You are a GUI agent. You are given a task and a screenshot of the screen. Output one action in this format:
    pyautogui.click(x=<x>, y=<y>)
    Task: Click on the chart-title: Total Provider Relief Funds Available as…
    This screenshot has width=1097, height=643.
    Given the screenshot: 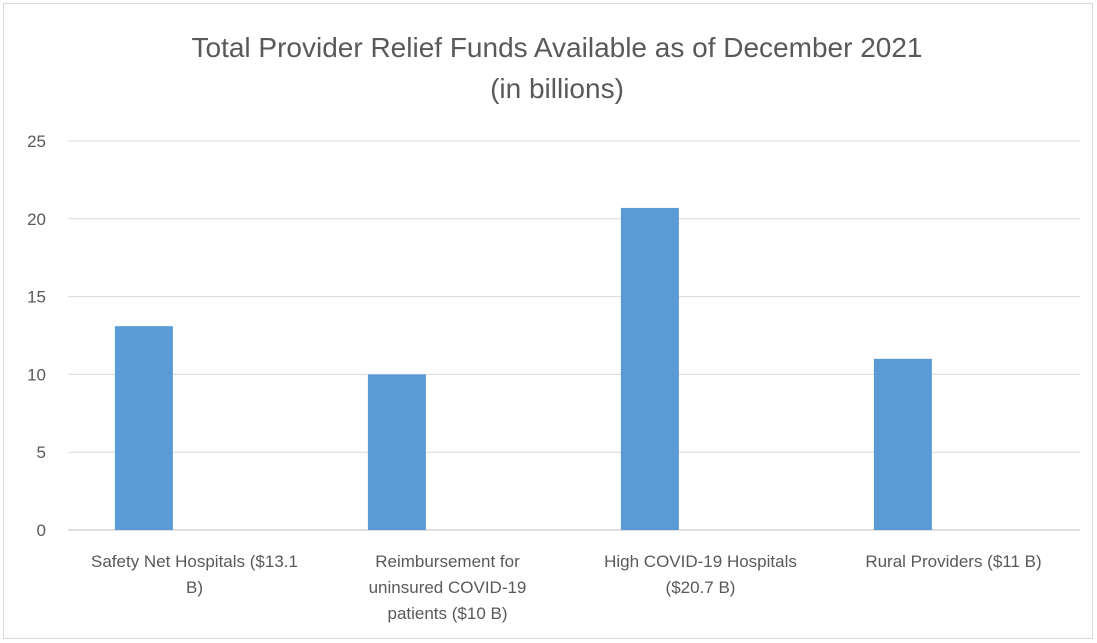 What is the action you would take?
    pyautogui.click(x=557, y=47)
    